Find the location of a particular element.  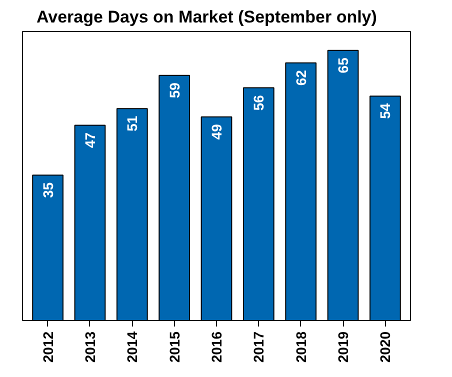

data-label: 59 is located at coordinates (174, 90).